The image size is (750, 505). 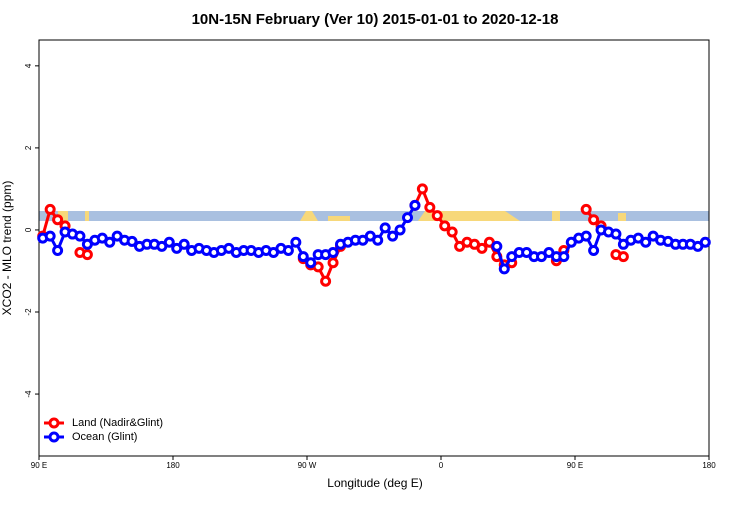 I want to click on map-strip, so click(x=374, y=216).